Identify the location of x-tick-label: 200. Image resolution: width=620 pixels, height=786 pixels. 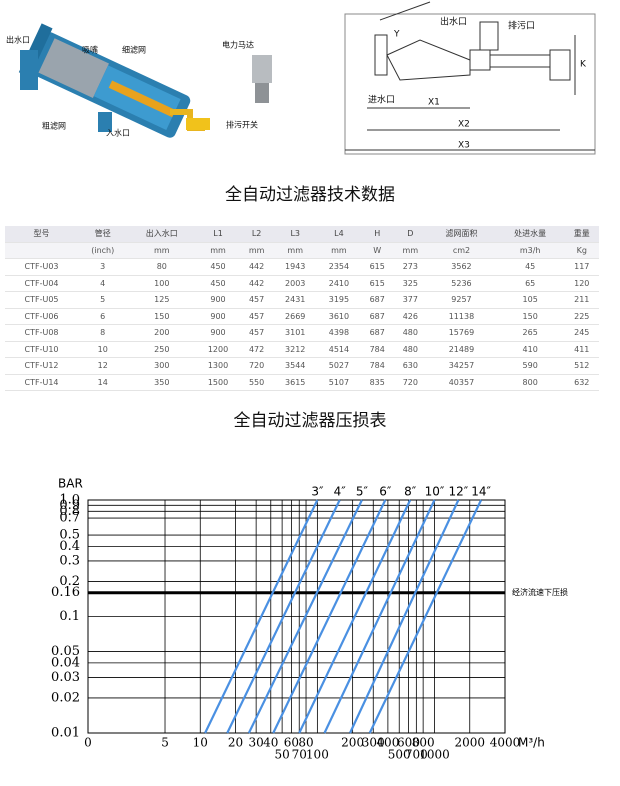
(352, 743).